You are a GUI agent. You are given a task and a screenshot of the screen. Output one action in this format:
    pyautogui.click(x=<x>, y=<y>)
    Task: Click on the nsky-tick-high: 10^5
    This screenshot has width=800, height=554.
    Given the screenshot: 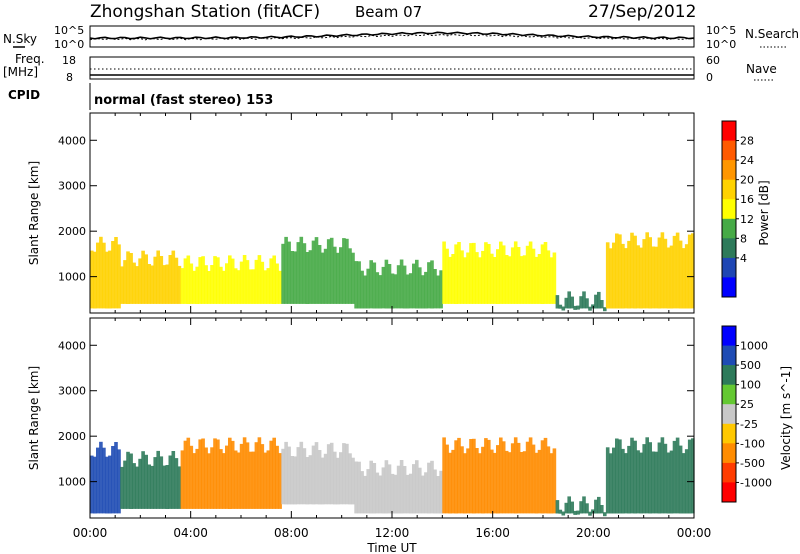 What is the action you would take?
    pyautogui.click(x=69, y=30)
    